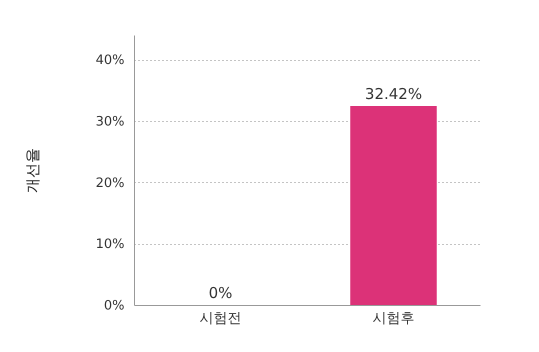 The width and height of the screenshot is (539, 352). Describe the element at coordinates (221, 318) in the screenshot. I see `x-tick-label: 시험전` at that location.